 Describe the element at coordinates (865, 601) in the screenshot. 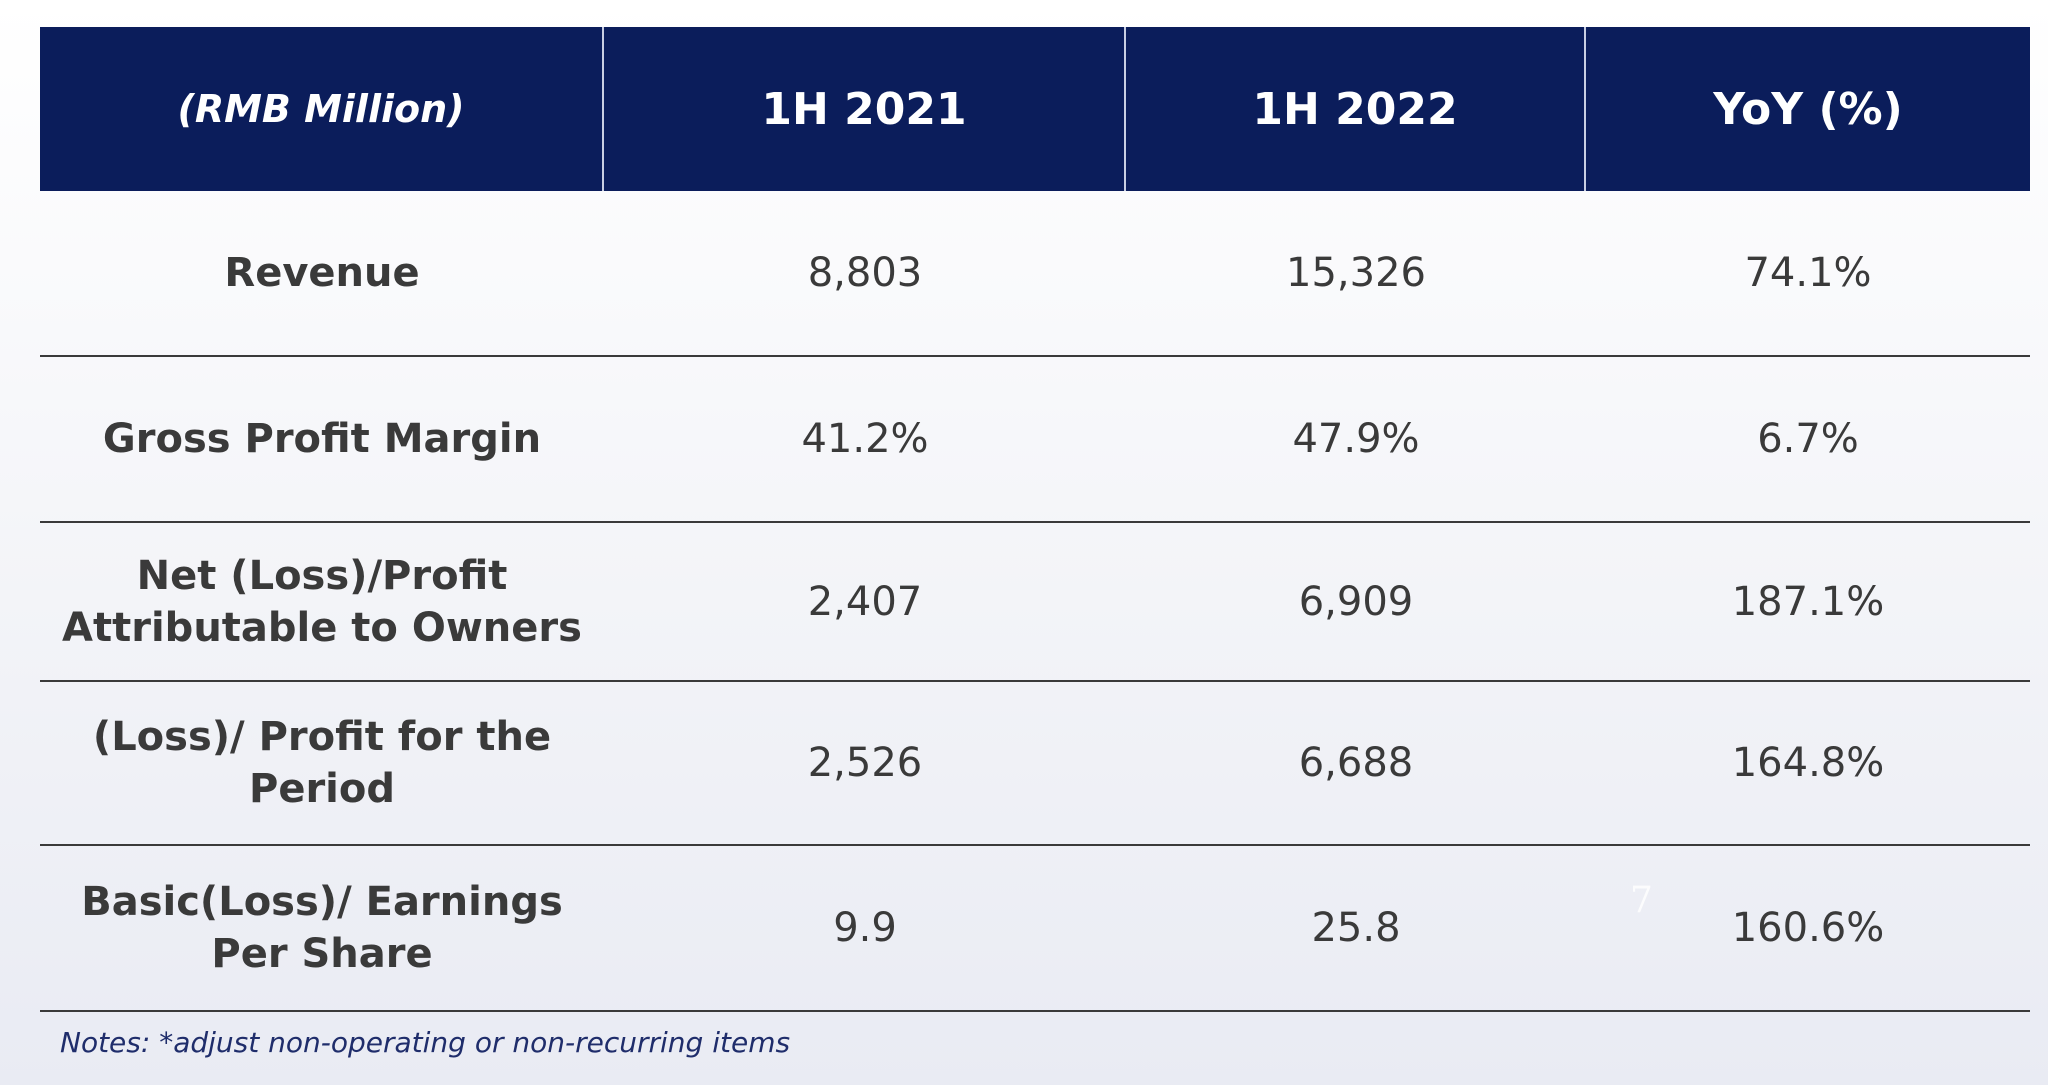

I see `value-1h-2021: 2,407` at that location.